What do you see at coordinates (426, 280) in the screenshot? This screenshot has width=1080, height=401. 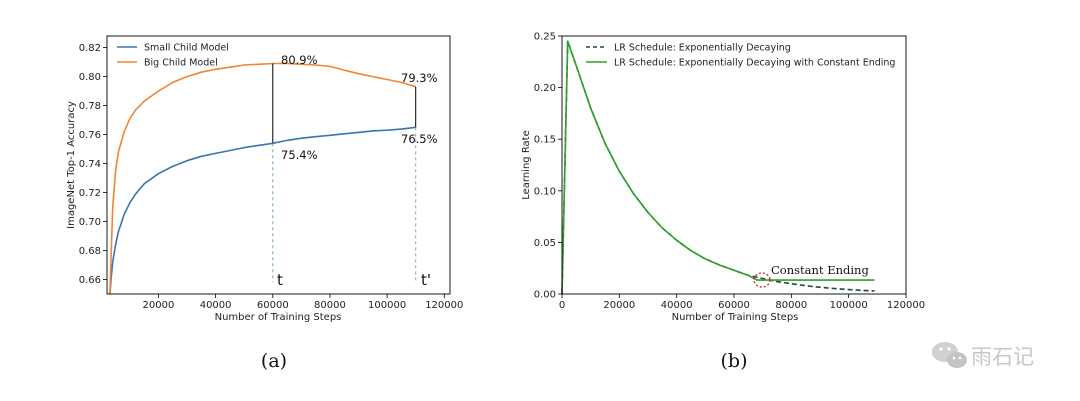 I see `annotation-t-prime: t'` at bounding box center [426, 280].